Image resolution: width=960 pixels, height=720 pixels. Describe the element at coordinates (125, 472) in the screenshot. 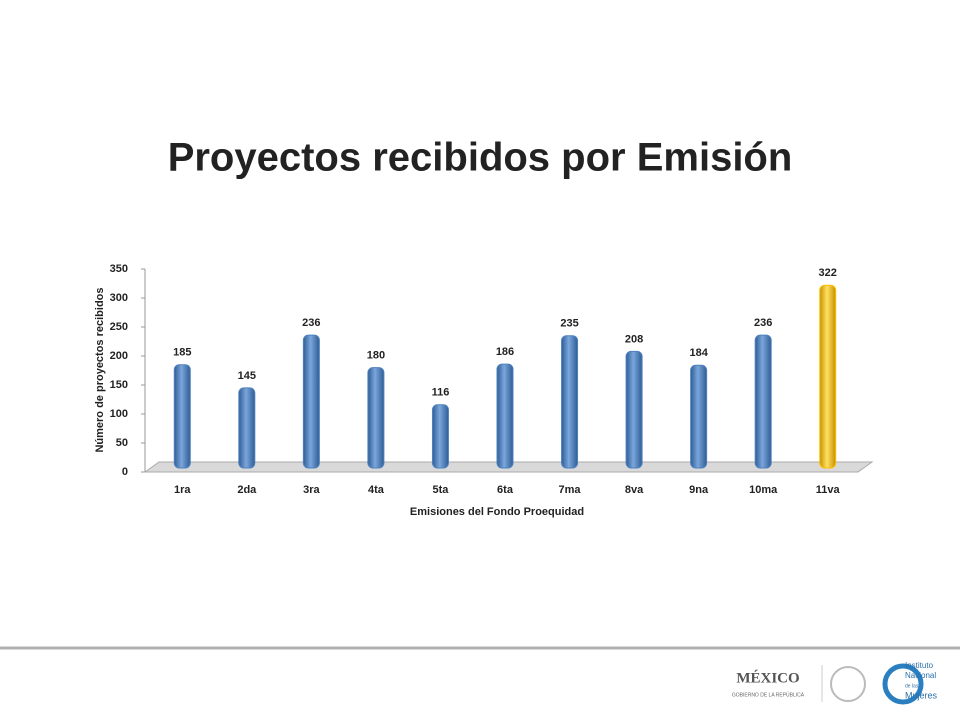

I see `y-tick-label: 0` at that location.